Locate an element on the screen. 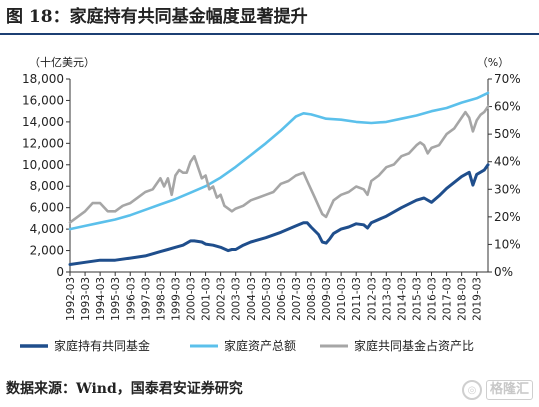 The image size is (539, 407). y-left-tick-label: 0 is located at coordinates (60, 272).